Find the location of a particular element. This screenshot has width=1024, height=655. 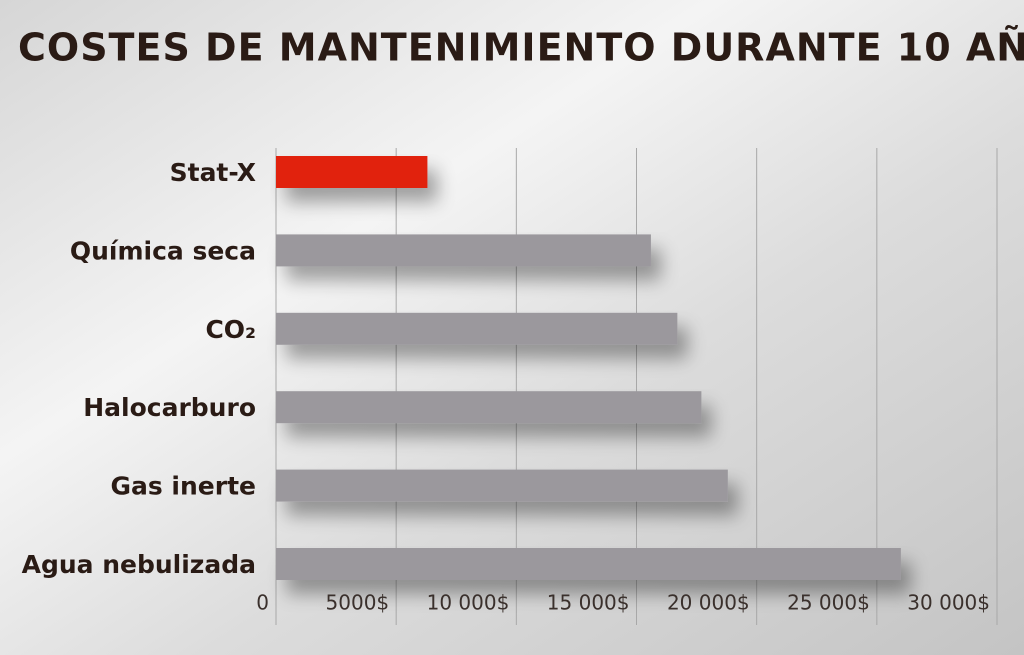

x-tick-label: 20 000$ is located at coordinates (708, 603).